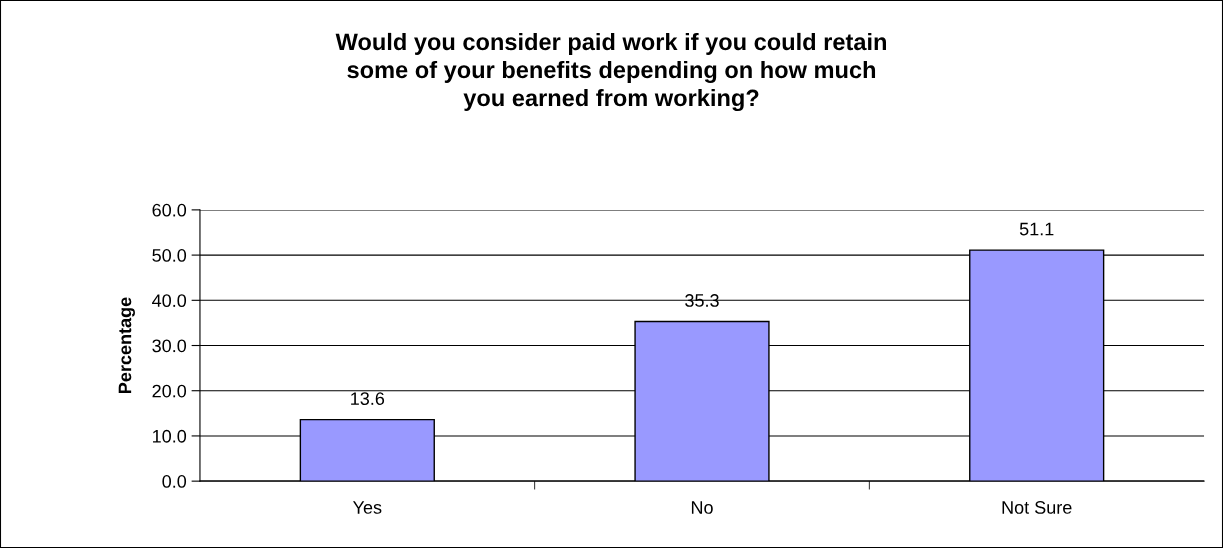 The width and height of the screenshot is (1223, 548). I want to click on y-tick-label: 60.0, so click(169, 210).